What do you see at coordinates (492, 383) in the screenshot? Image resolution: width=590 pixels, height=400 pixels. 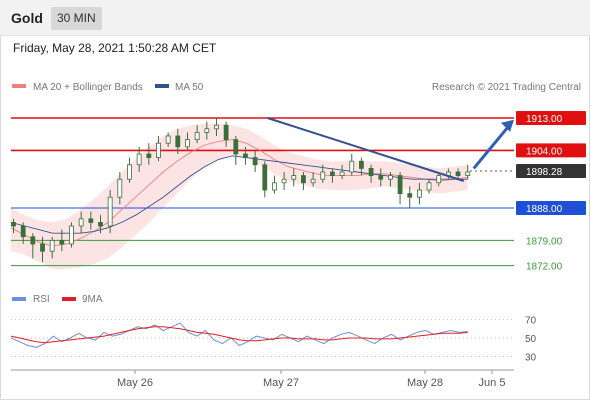 I see `x-tick-label: Jun 5` at bounding box center [492, 383].